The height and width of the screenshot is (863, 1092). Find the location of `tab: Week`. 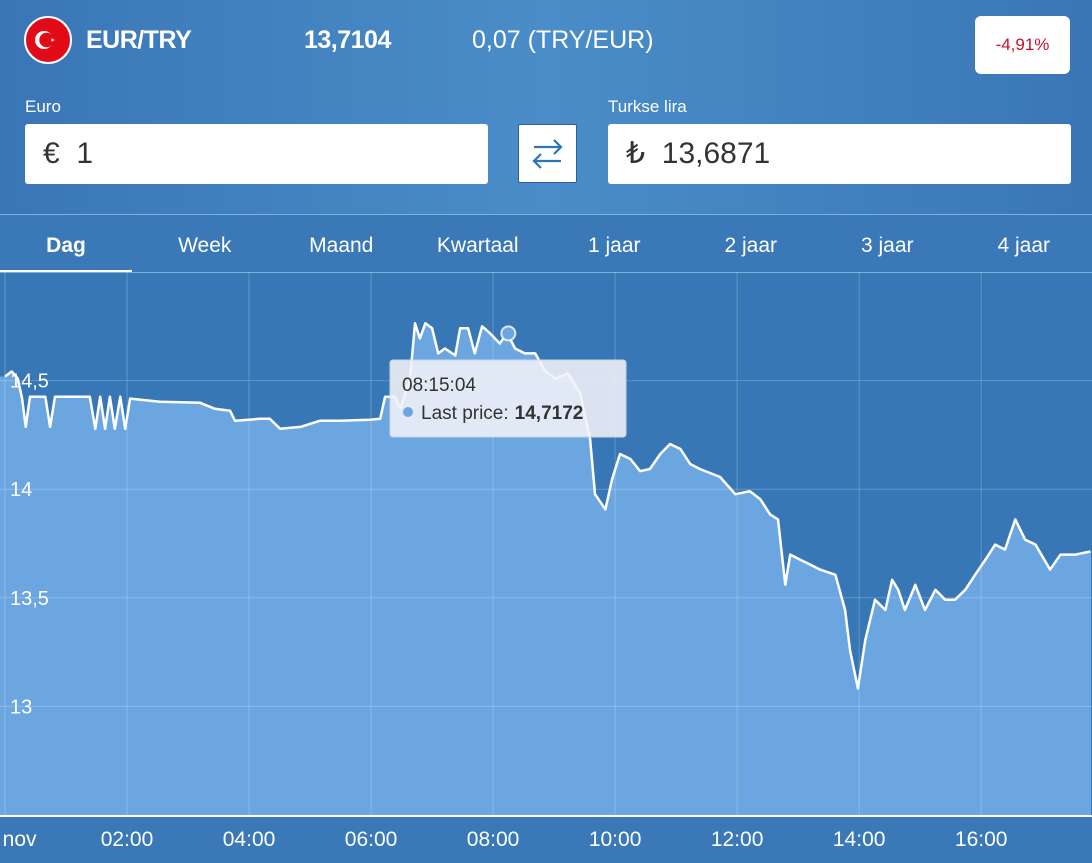

tab: Week is located at coordinates (205, 245).